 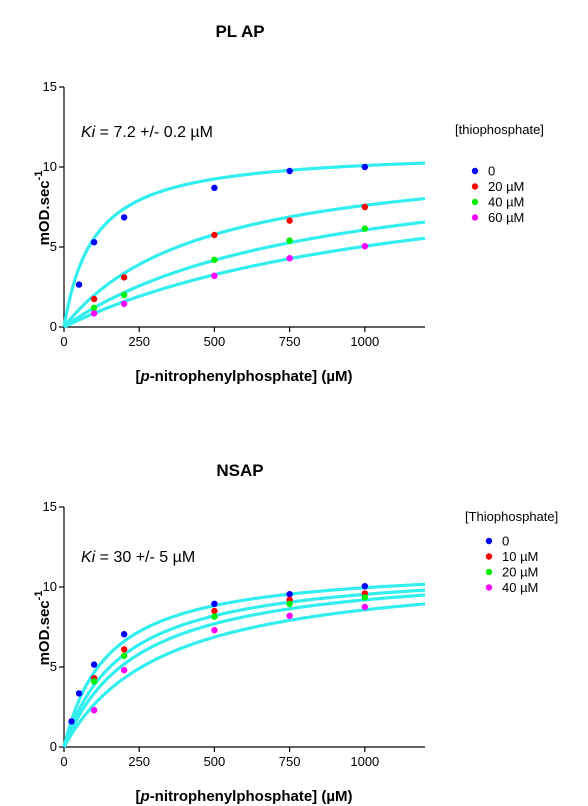 What do you see at coordinates (499, 129) in the screenshot?
I see `legend-title: [thiophosphate]` at bounding box center [499, 129].